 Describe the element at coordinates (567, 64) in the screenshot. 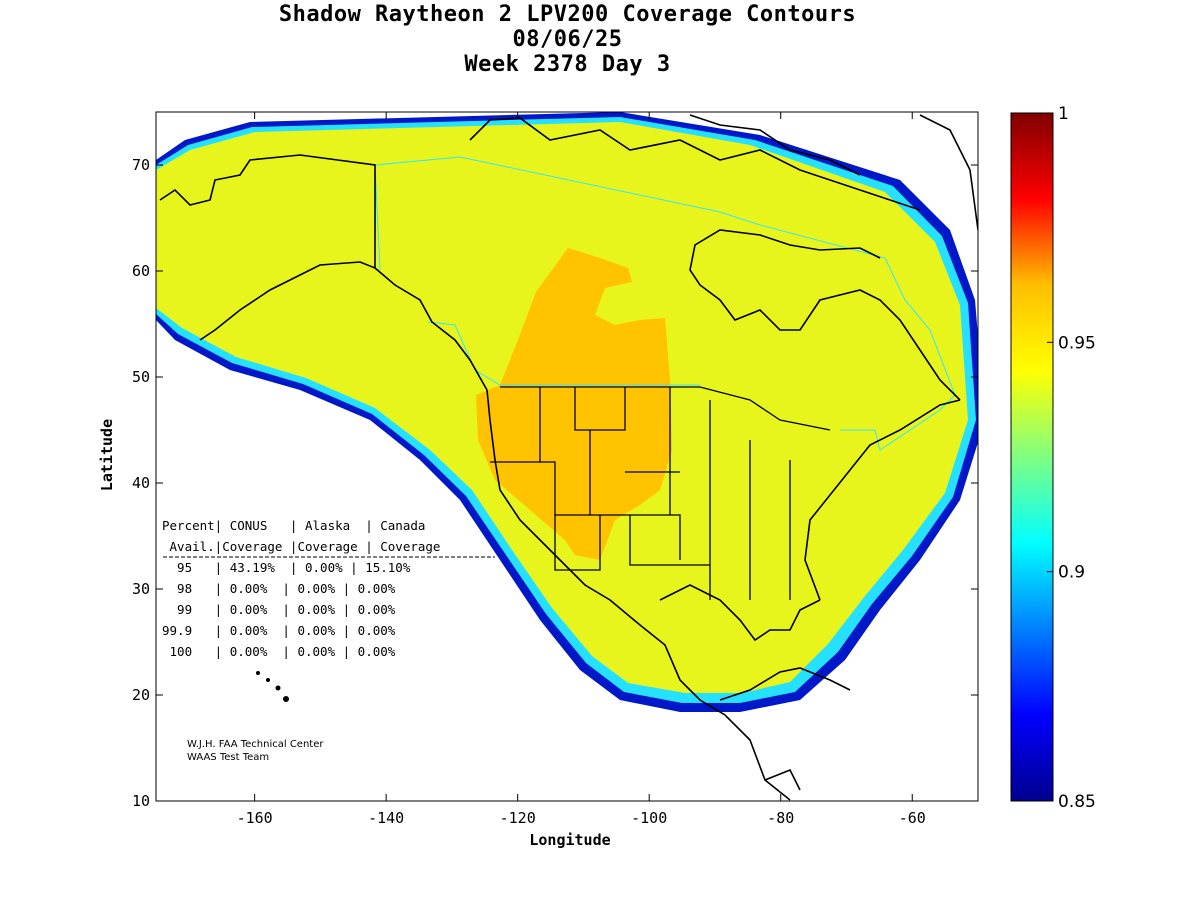

I see `chart-week: Week 2378 Day 3` at that location.